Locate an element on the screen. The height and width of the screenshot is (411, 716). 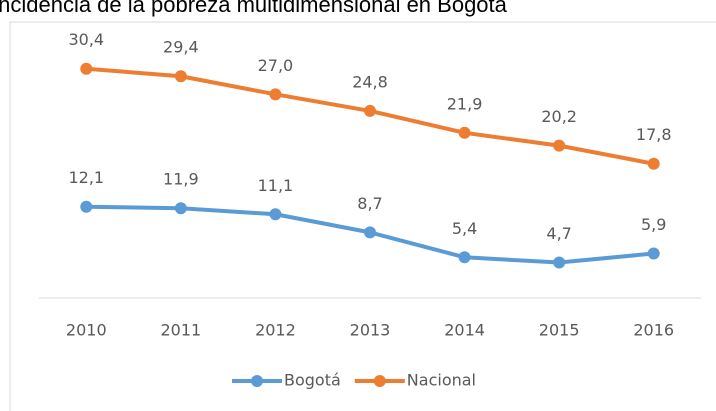
data-label: 24,8 is located at coordinates (370, 81).